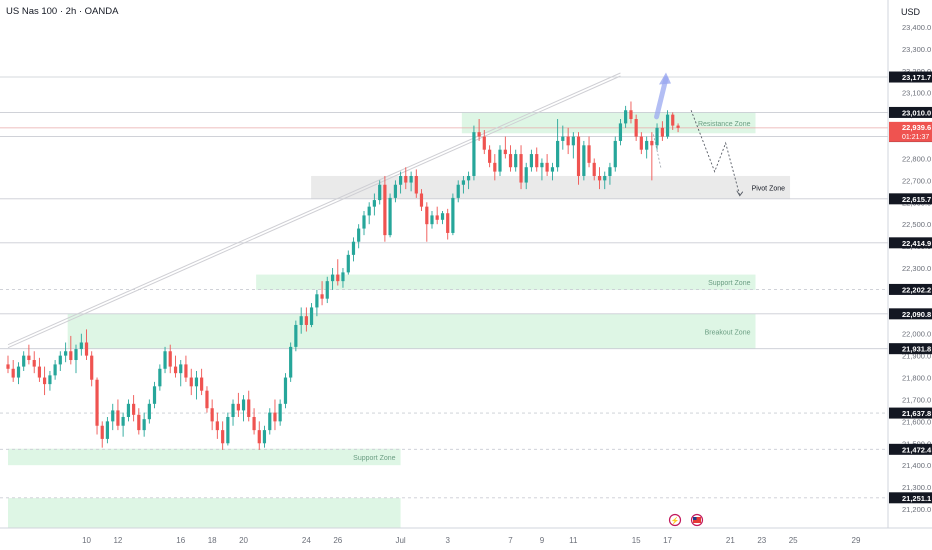 The height and width of the screenshot is (550, 932). Describe the element at coordinates (916, 158) in the screenshot. I see `y-tick-label: 22,800.0` at that location.